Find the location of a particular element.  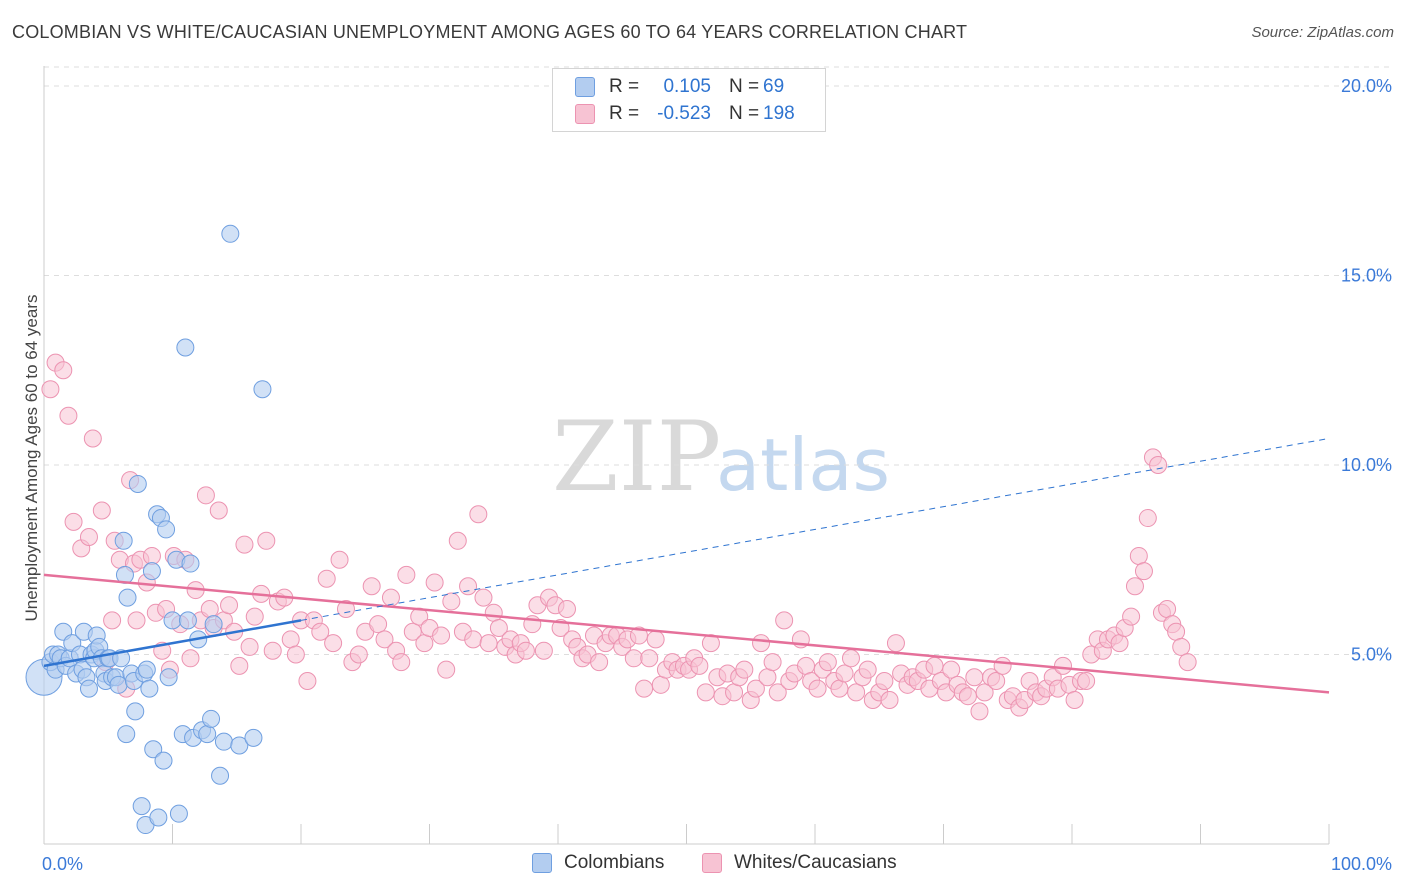

source-label: Source: ZipAtlas.com is located at coordinates (1322, 32).